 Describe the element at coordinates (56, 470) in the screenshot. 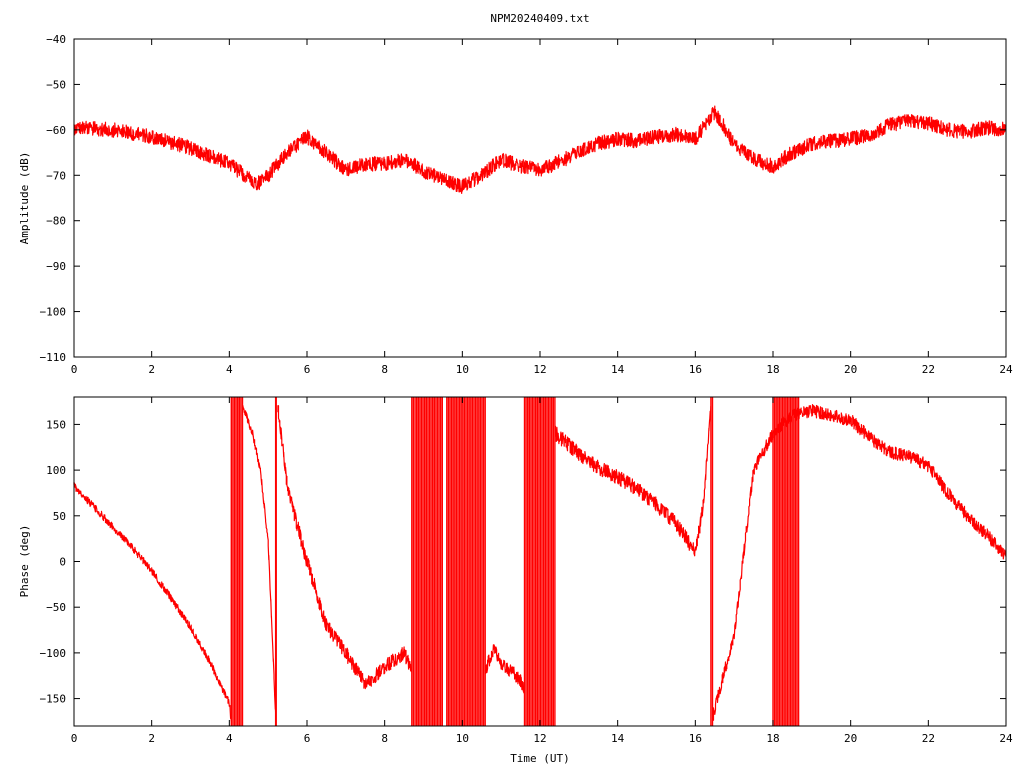

I see `y-tick-label: 100` at that location.